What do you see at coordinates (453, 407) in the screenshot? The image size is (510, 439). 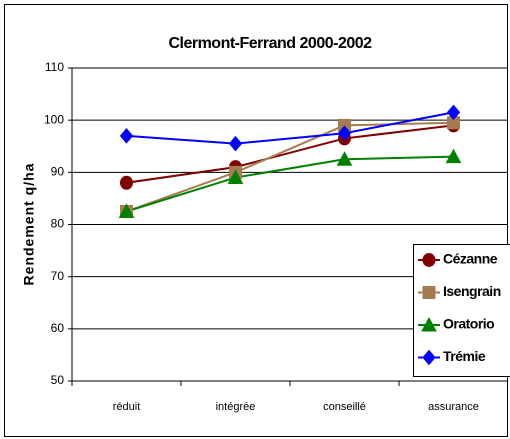 I see `x-tick-label: assurance` at bounding box center [453, 407].